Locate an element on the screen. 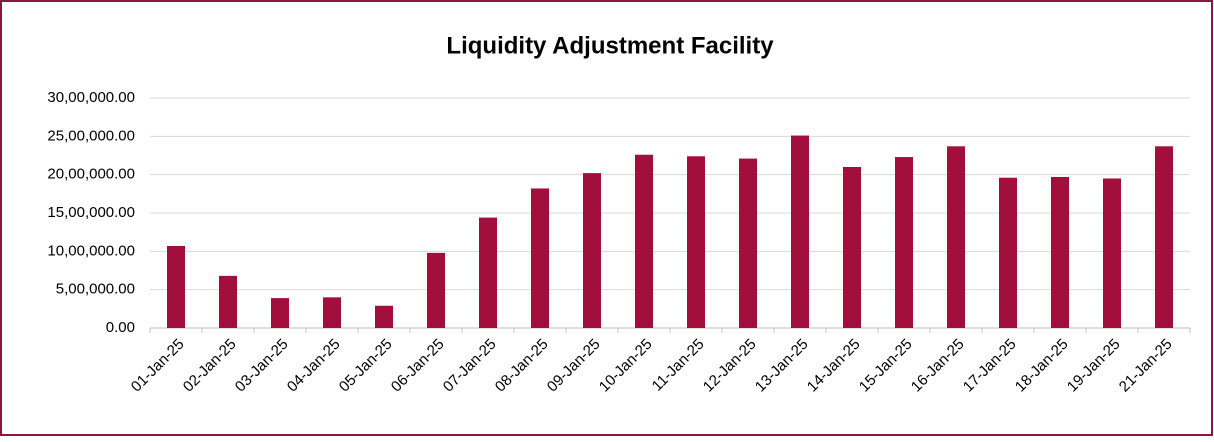 The image size is (1214, 442). y-tick-label: 20,00,000.00 is located at coordinates (91, 174).